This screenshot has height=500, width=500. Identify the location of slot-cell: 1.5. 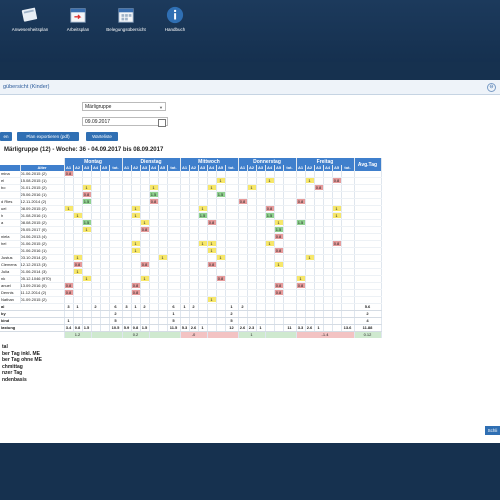
(270, 216).